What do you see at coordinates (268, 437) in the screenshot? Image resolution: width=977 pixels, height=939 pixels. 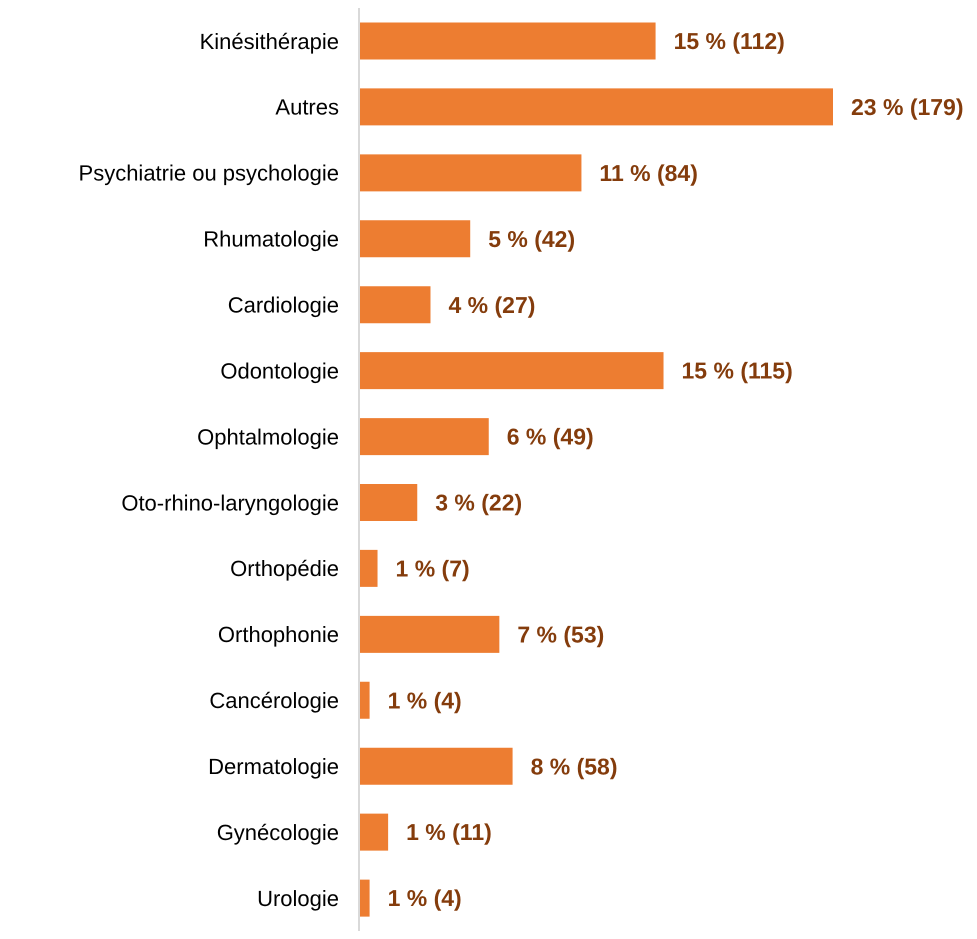 I see `y-tick-label: Ophtalmologie` at bounding box center [268, 437].